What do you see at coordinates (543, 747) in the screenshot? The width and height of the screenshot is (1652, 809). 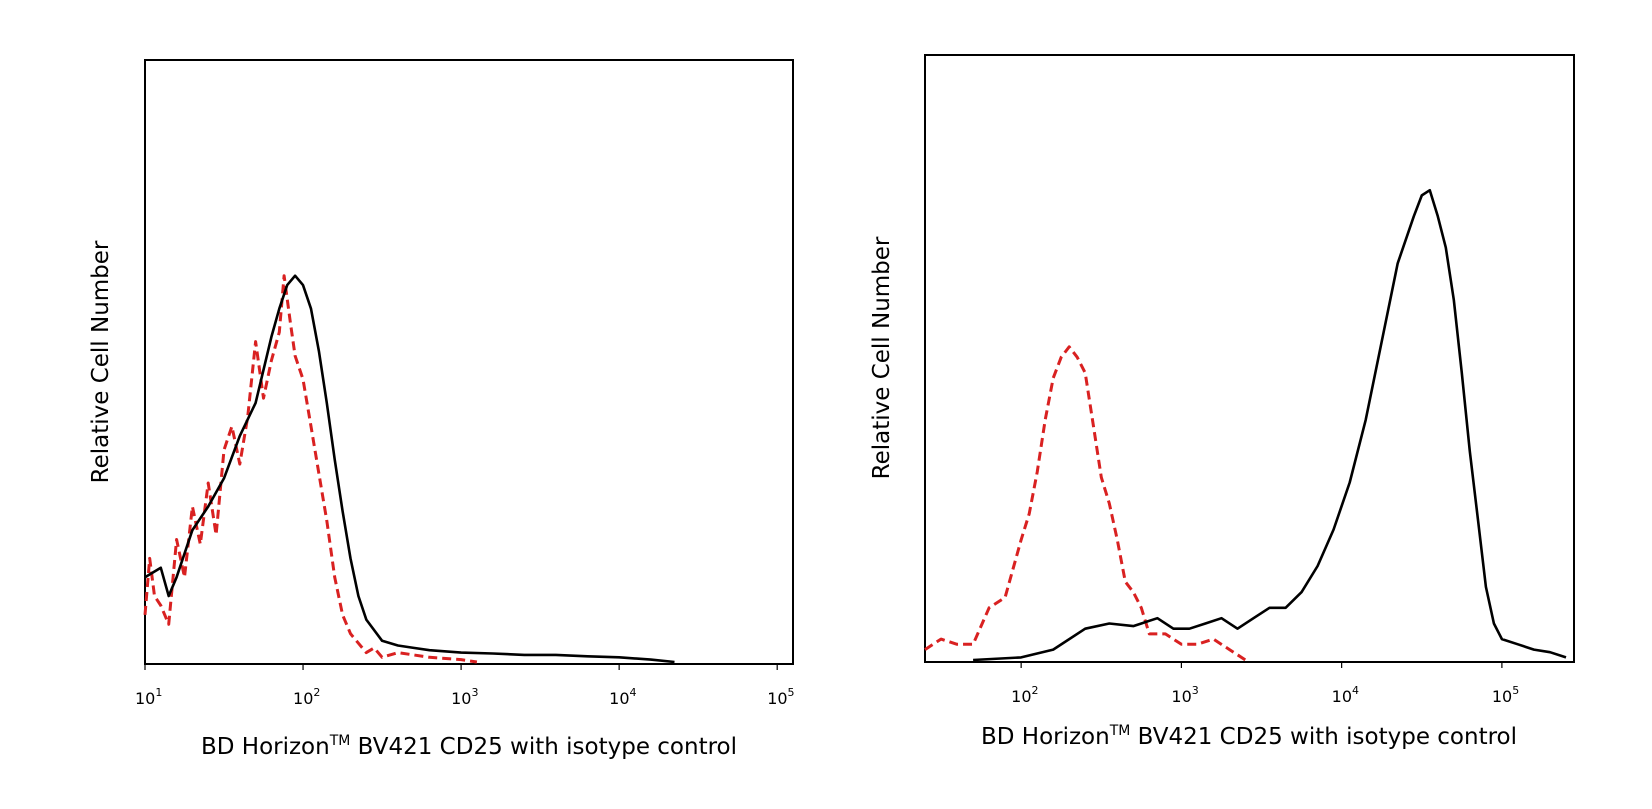 I see `left-x-label-rest: BV421 CD25 with isotype control` at bounding box center [543, 747].